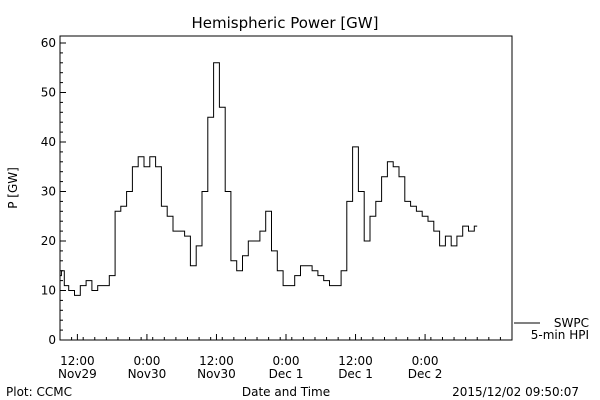  What do you see at coordinates (48, 142) in the screenshot?
I see `y-tick-label: 40` at bounding box center [48, 142].